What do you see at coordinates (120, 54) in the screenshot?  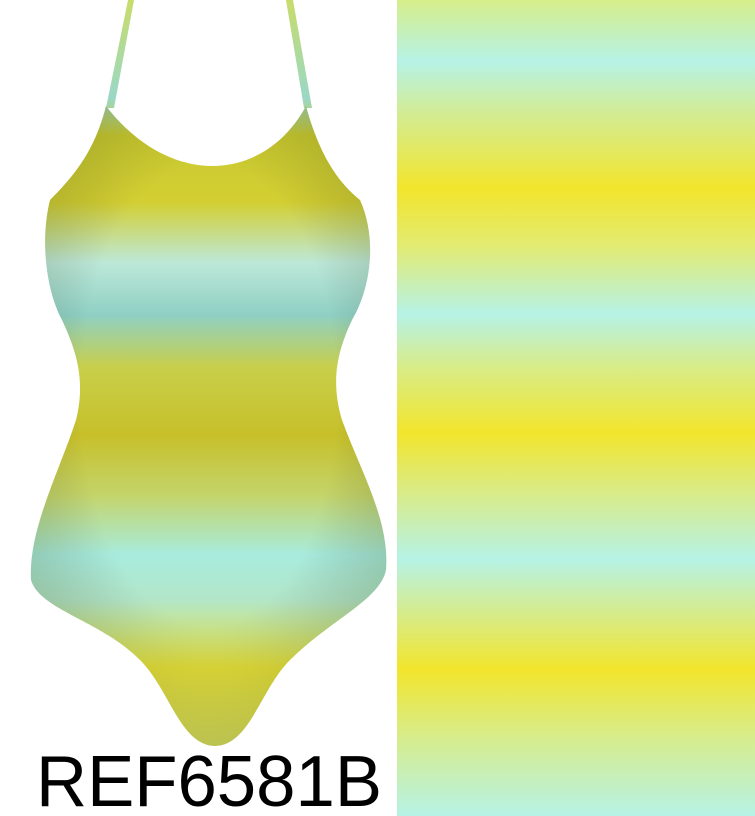 I see `left-strap` at bounding box center [120, 54].